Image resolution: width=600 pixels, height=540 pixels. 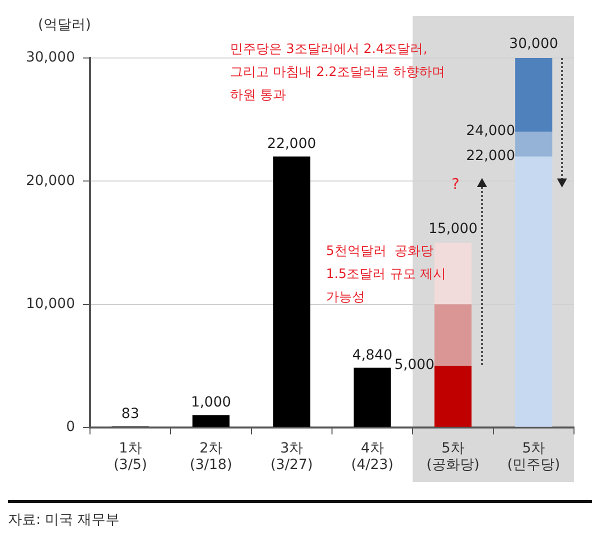 What do you see at coordinates (131, 457) in the screenshot?
I see `x-tick-label: 1차 (3/5)` at bounding box center [131, 457].